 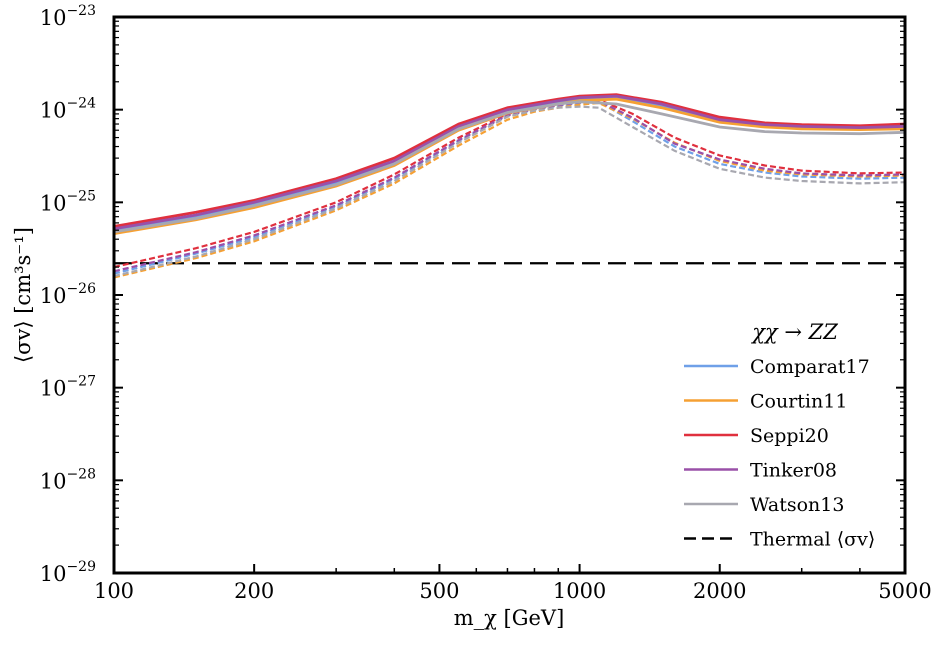 What do you see at coordinates (810, 367) in the screenshot?
I see `legend-label: Comparat17` at bounding box center [810, 367].